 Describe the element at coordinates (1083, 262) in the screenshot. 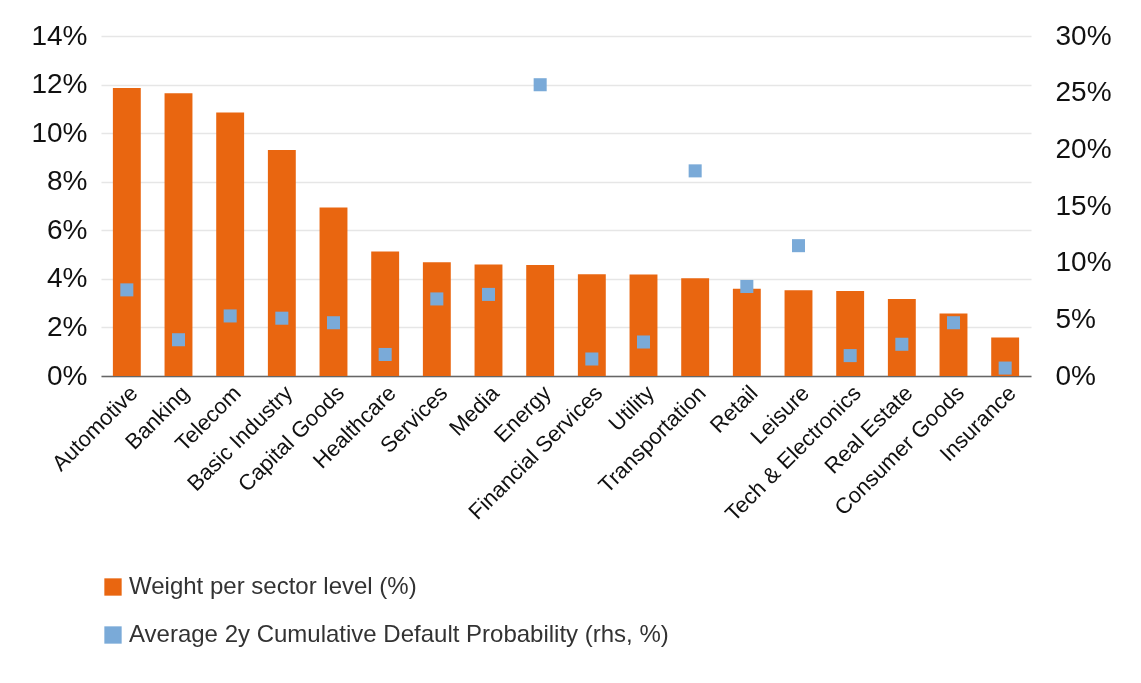

I see `y2-tick-label: 10%` at that location.